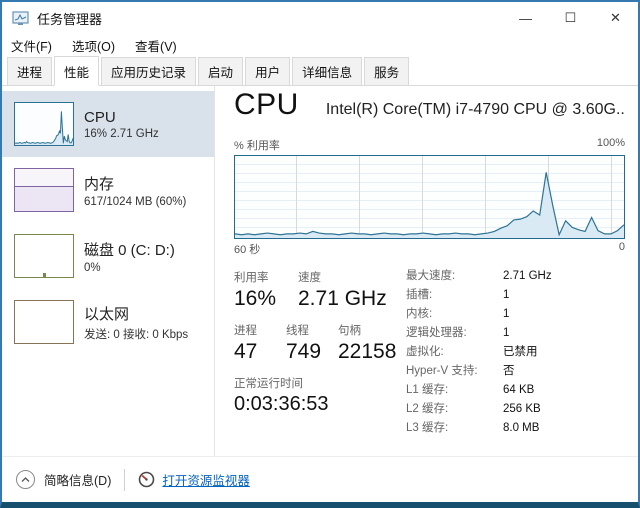 The image size is (640, 508). I want to click on threads-label: 线程, so click(297, 331).